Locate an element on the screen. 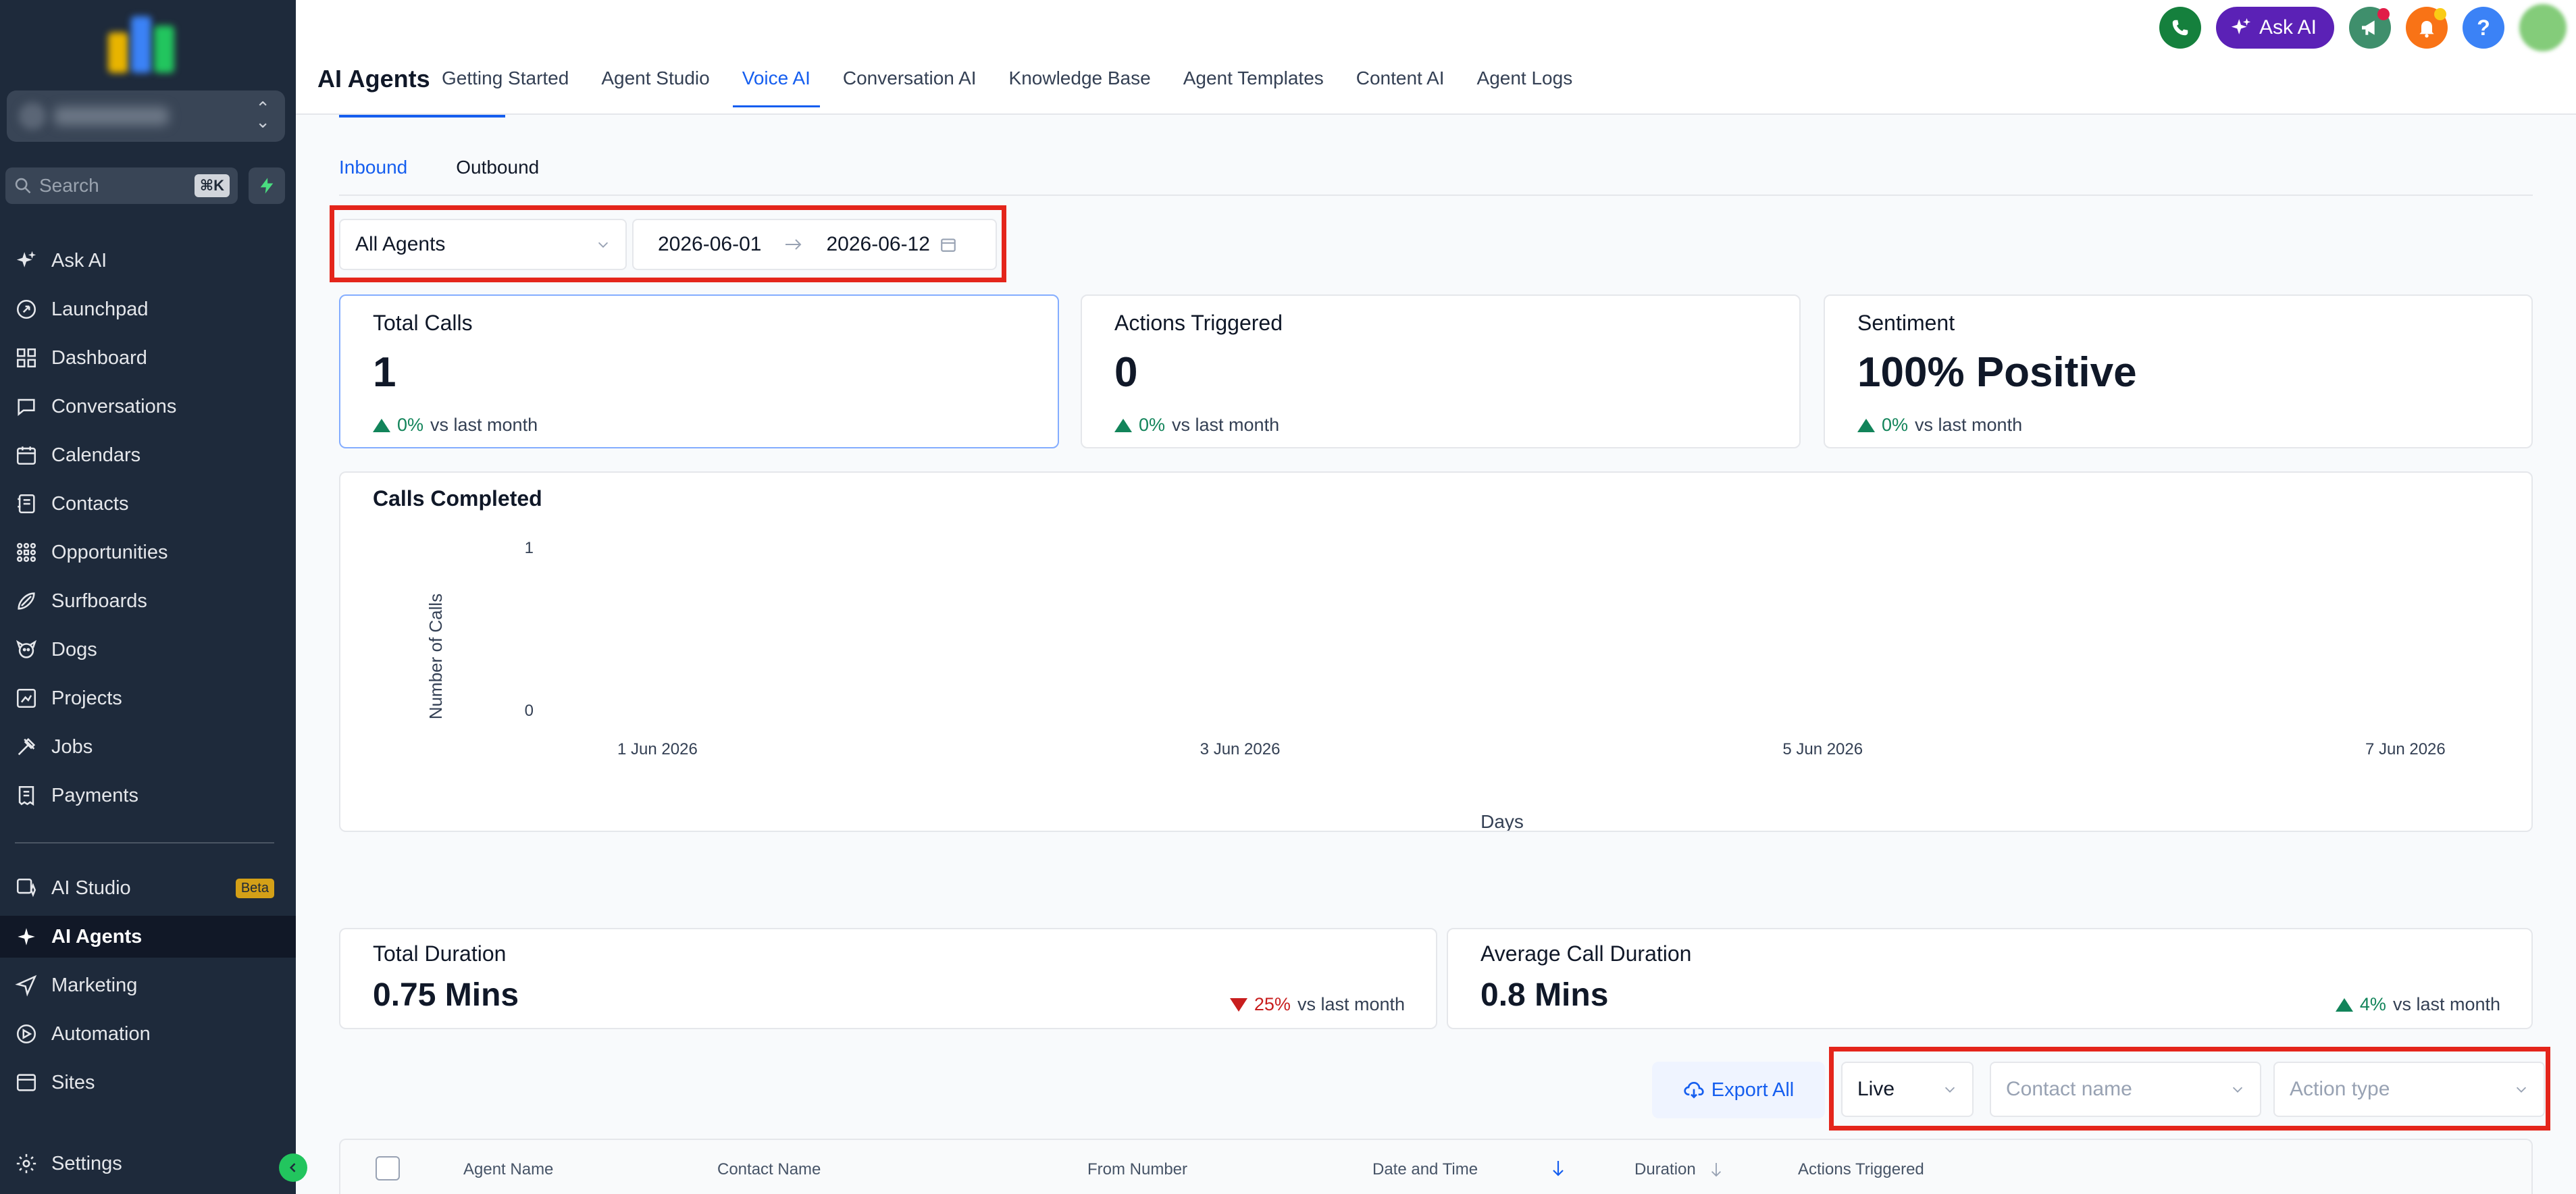 The height and width of the screenshot is (1194, 2576). sidebar-item-label: Conversations is located at coordinates (114, 406).